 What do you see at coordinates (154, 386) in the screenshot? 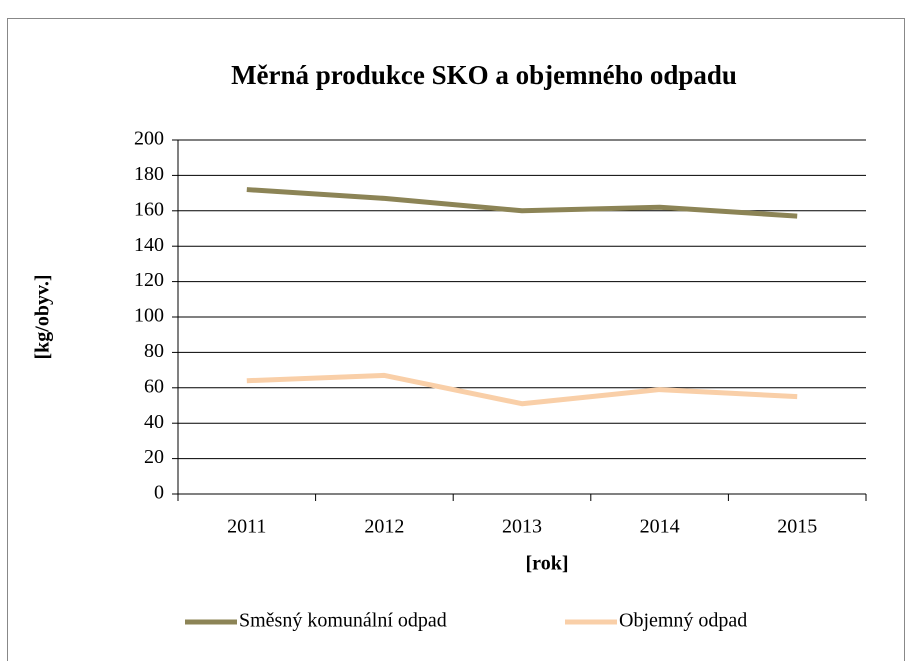
I see `y-tick-label: 60` at bounding box center [154, 386].